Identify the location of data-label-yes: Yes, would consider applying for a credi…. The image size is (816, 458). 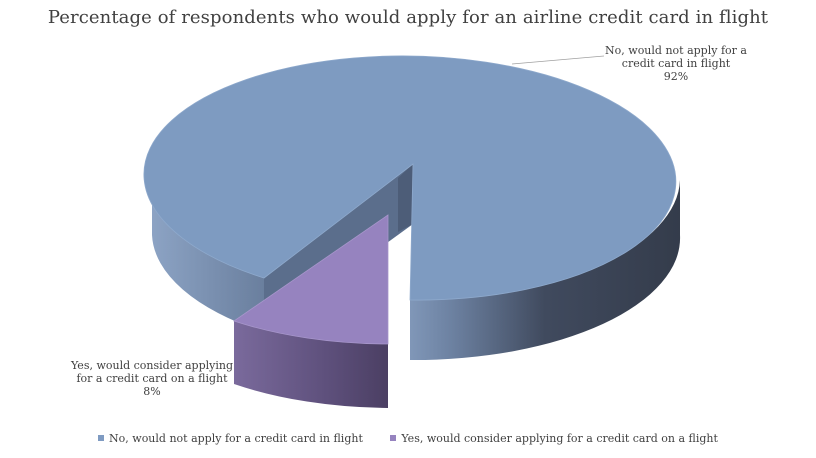
(152, 378).